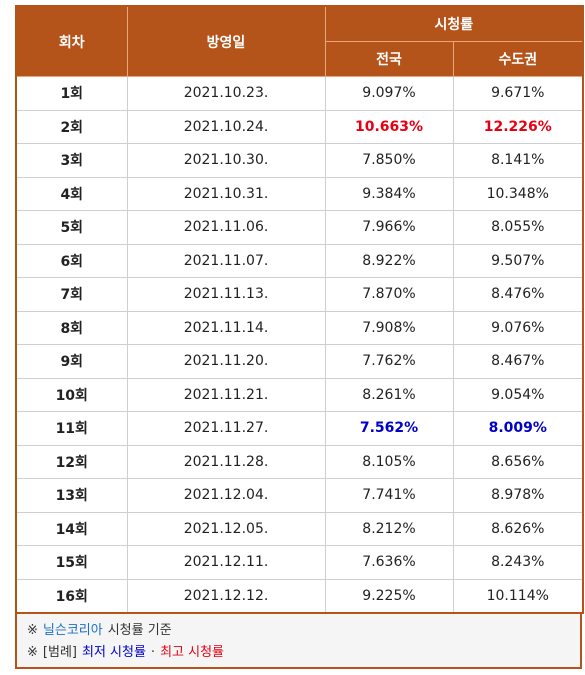  What do you see at coordinates (389, 562) in the screenshot?
I see `rating-cell: 7.636%` at bounding box center [389, 562].